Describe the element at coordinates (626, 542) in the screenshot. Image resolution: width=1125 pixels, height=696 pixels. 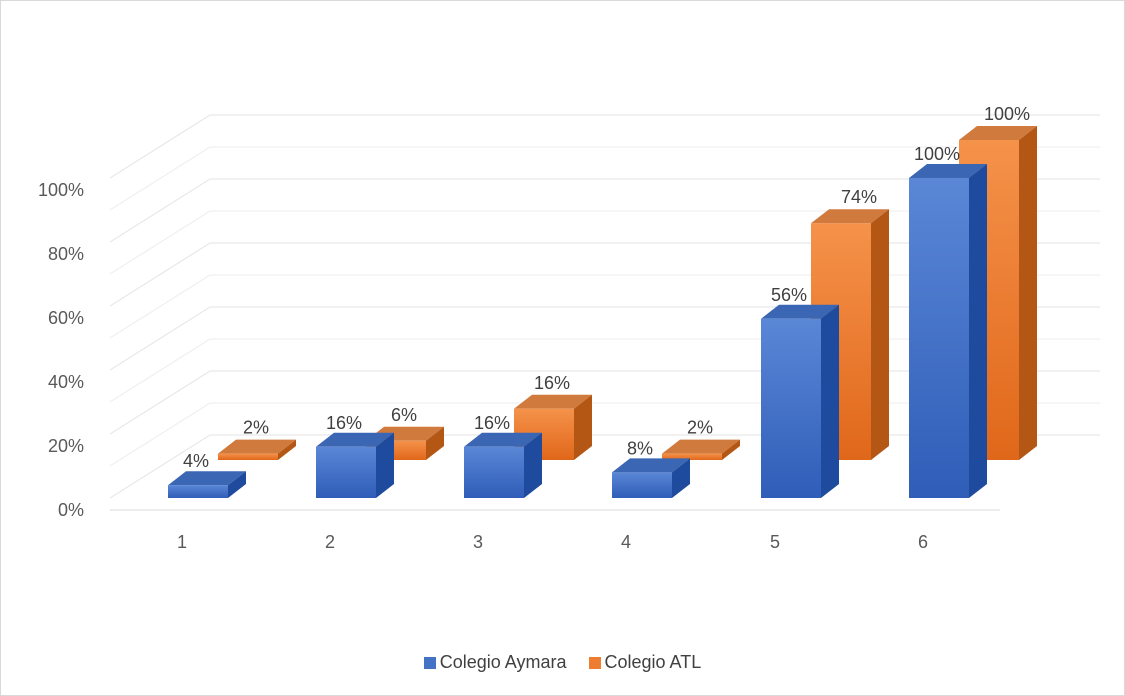
I see `x-tick-label: 4` at that location.